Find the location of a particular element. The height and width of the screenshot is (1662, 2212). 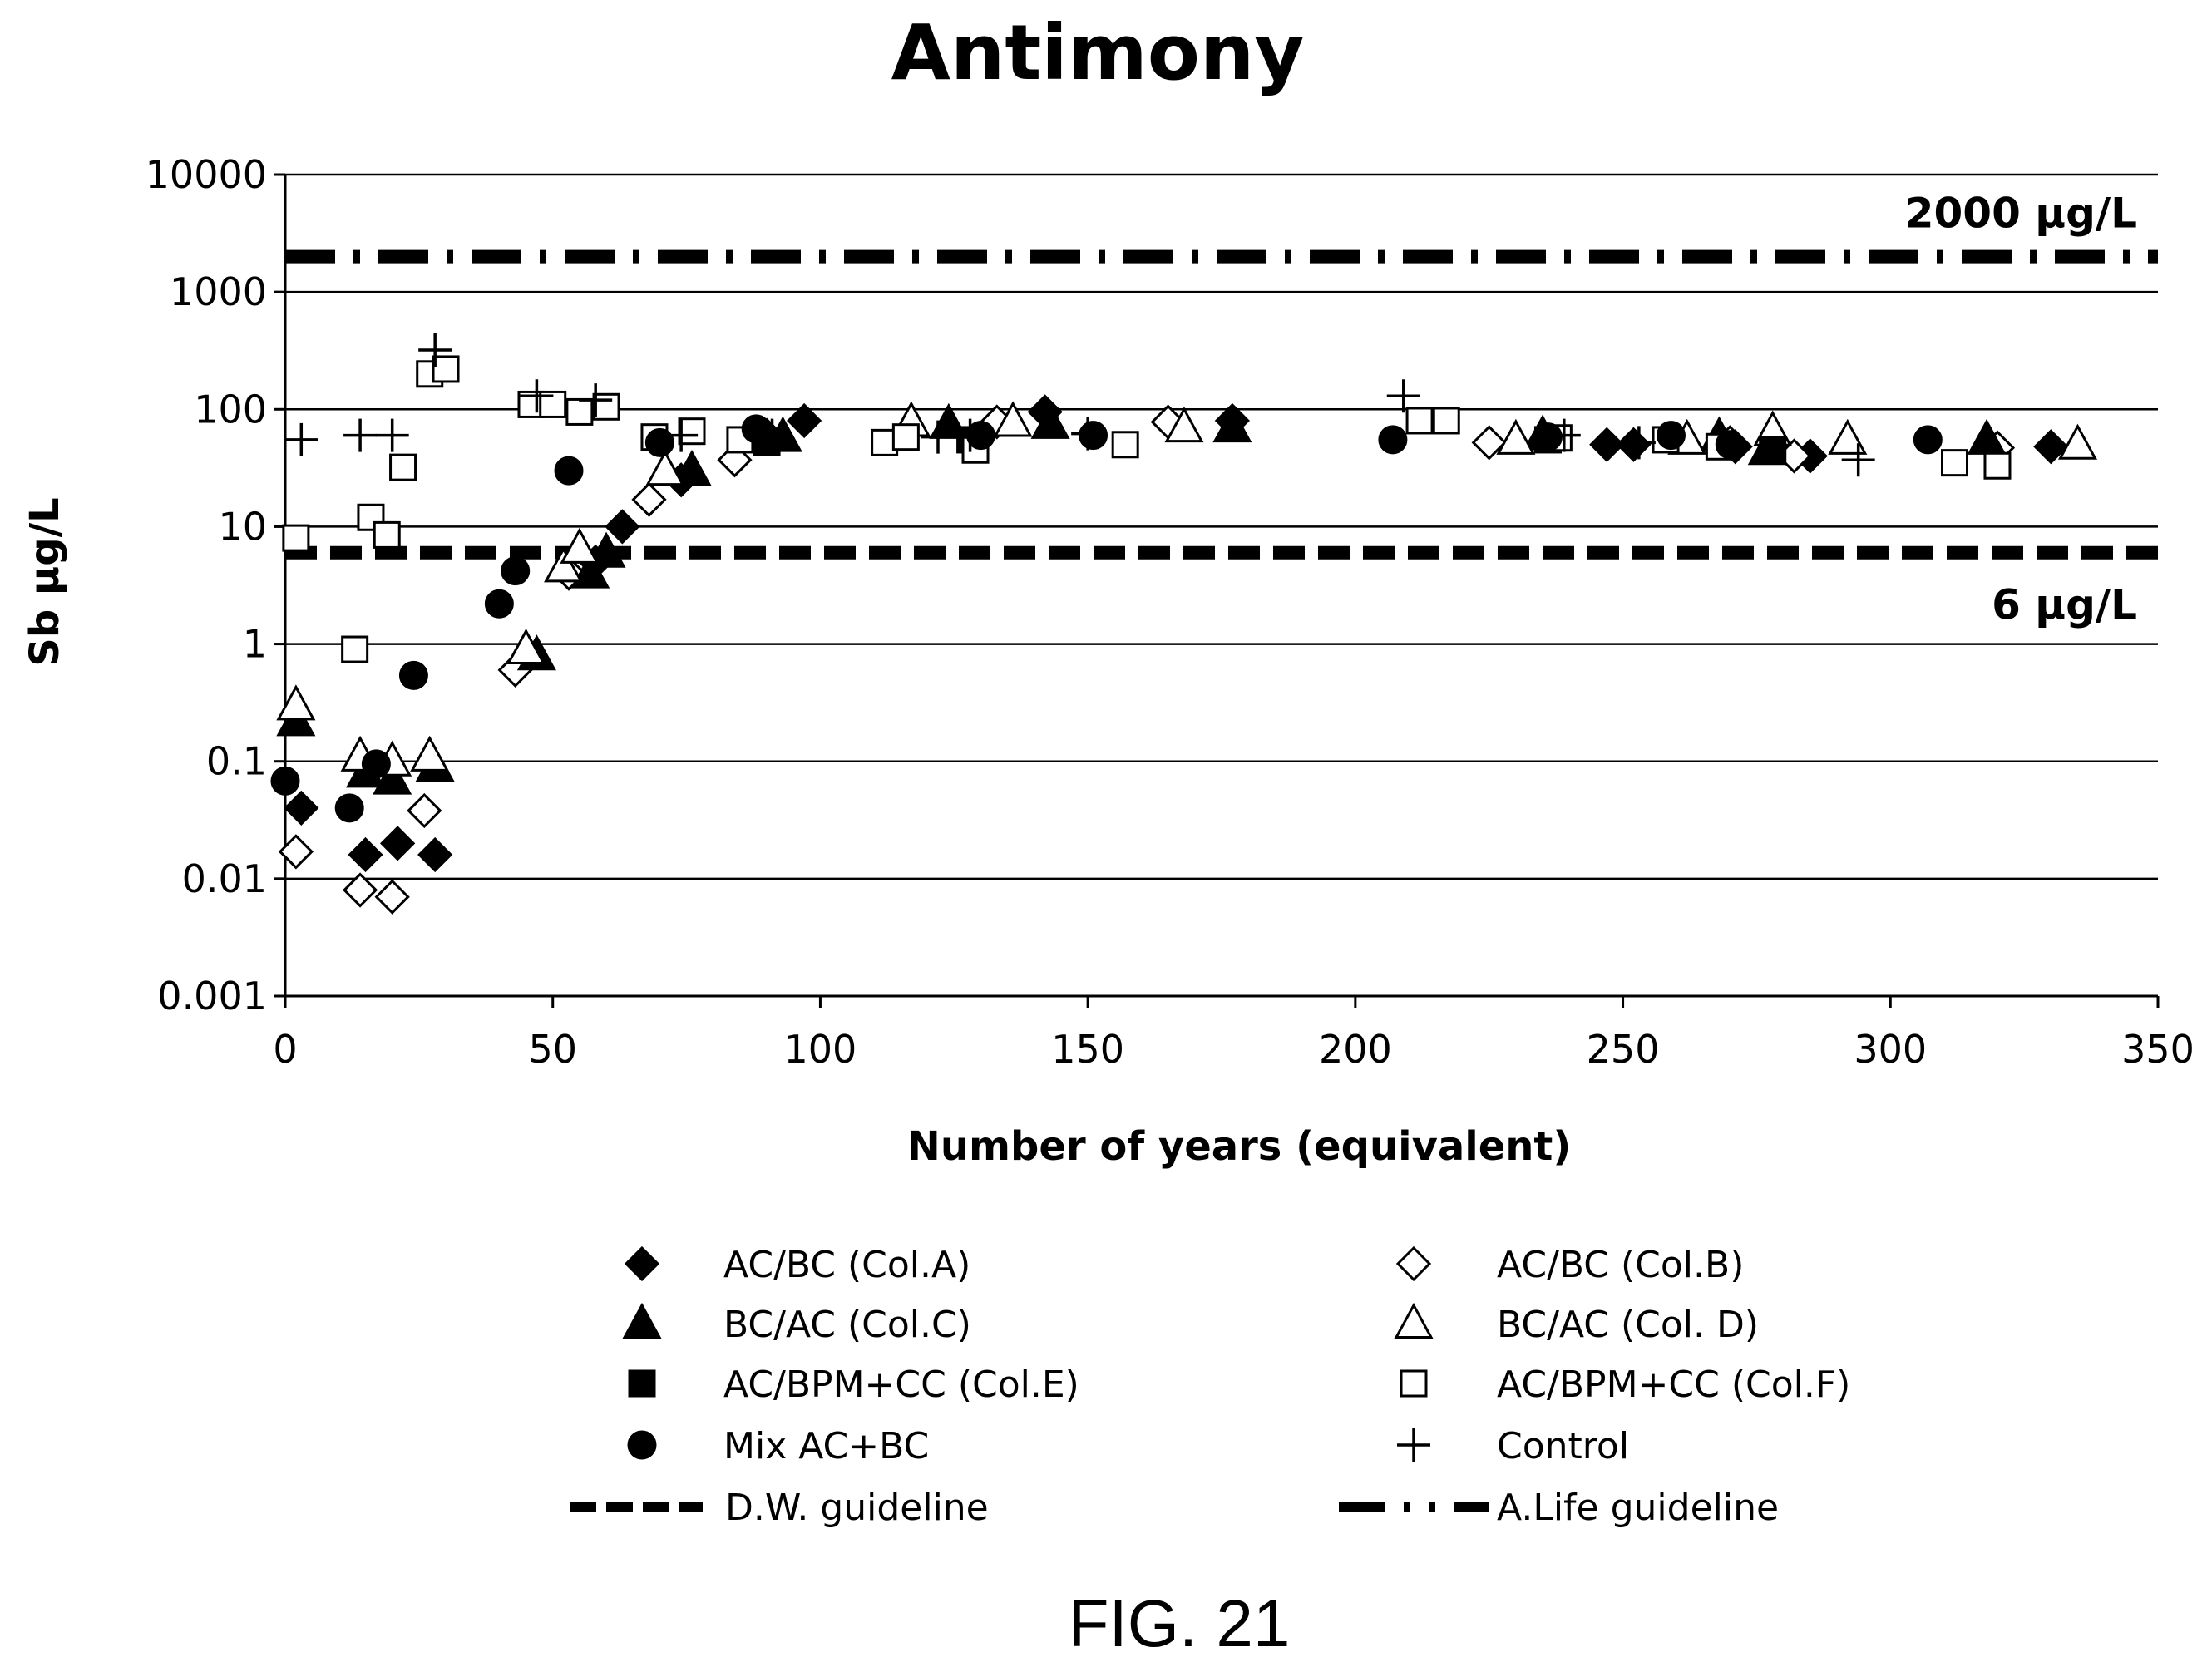

figure-label: FIG. 21 is located at coordinates (1180, 1623).